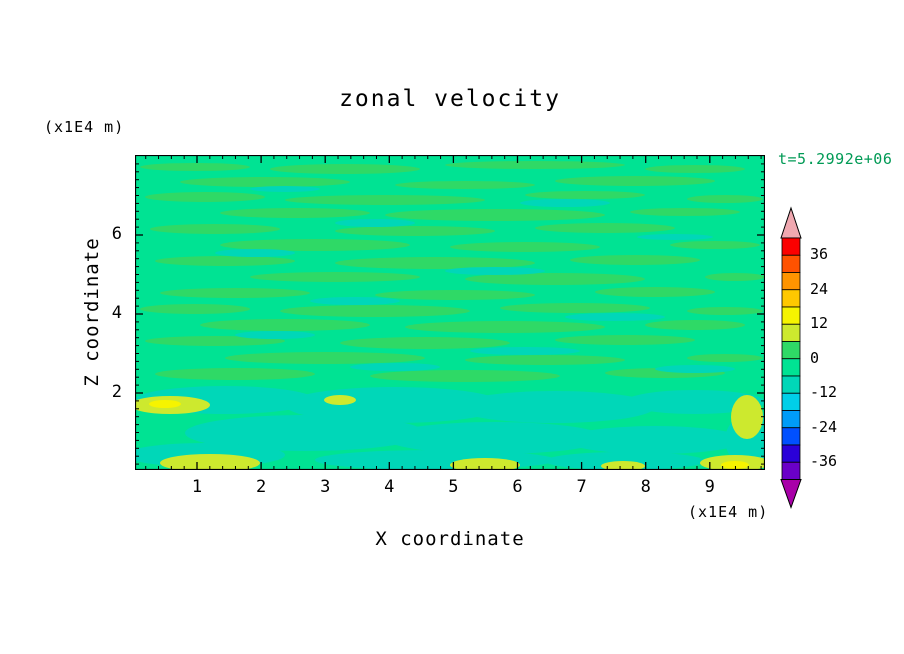  I want to click on time-label: t=5.2992e+06, so click(835, 159).